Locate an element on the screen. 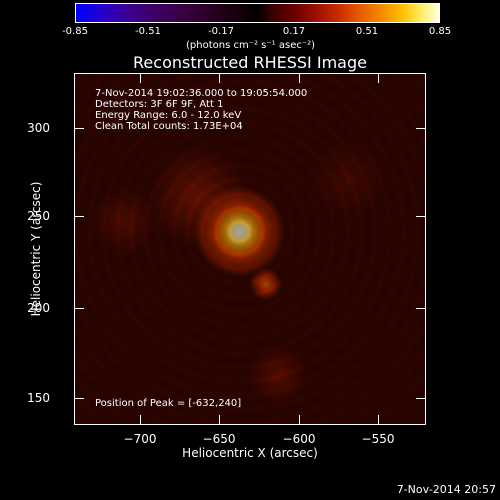 The height and width of the screenshot is (500, 500). x-tick-label: −600 is located at coordinates (299, 439).